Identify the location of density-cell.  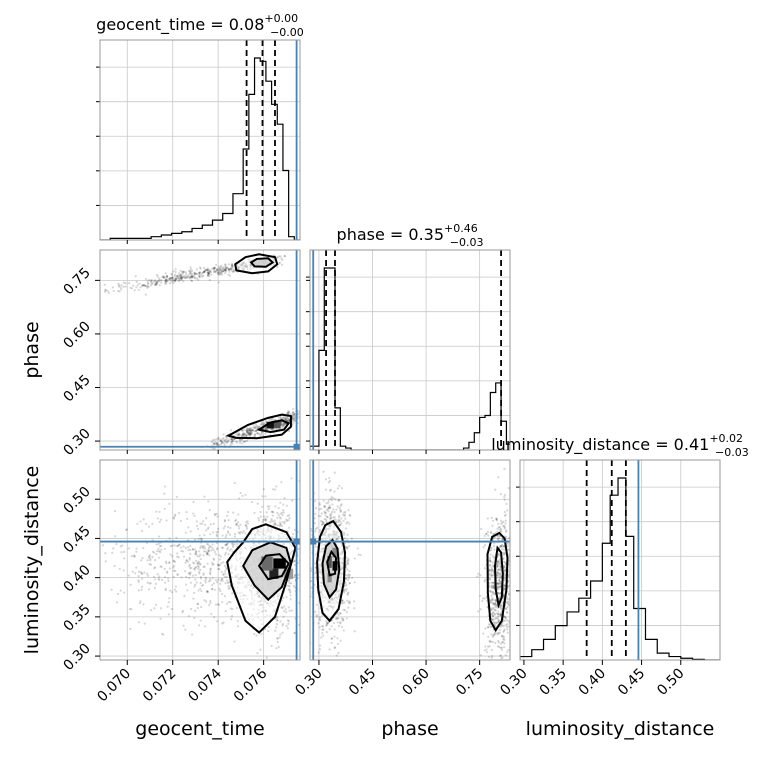
(267, 563).